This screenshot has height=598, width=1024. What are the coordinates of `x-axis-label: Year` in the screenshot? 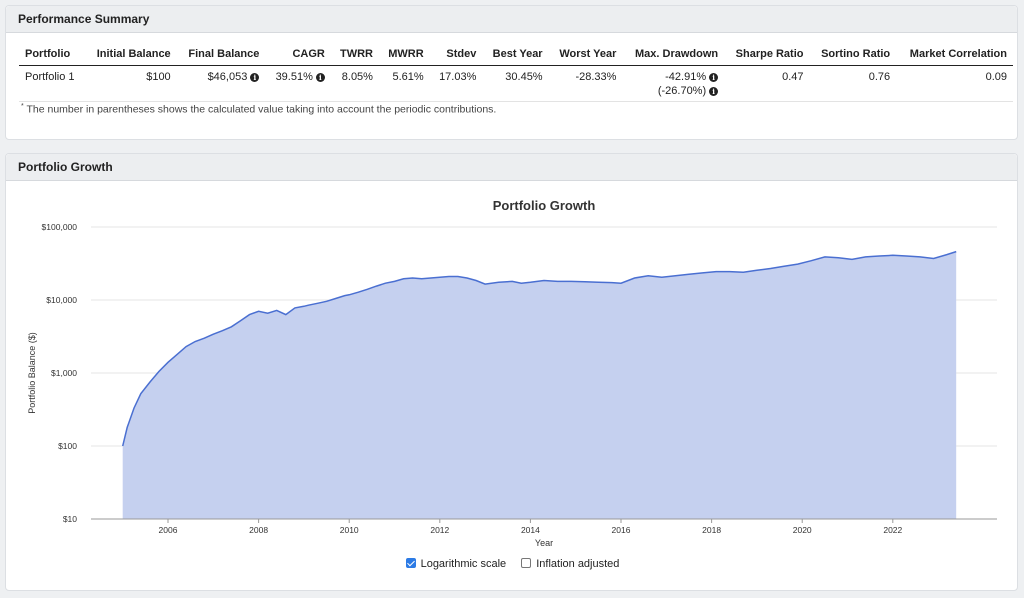 It's located at (544, 543).